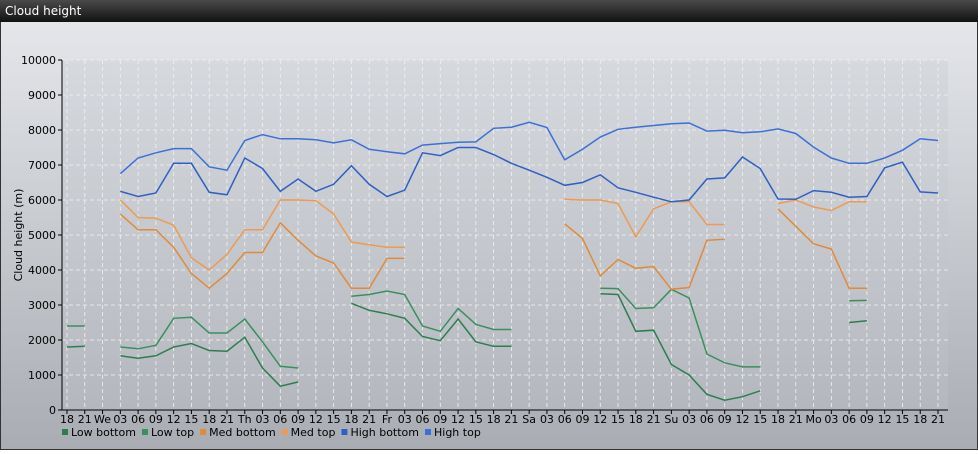 Image resolution: width=978 pixels, height=454 pixels. What do you see at coordinates (42, 305) in the screenshot?
I see `y-tick-label: 3000` at bounding box center [42, 305].